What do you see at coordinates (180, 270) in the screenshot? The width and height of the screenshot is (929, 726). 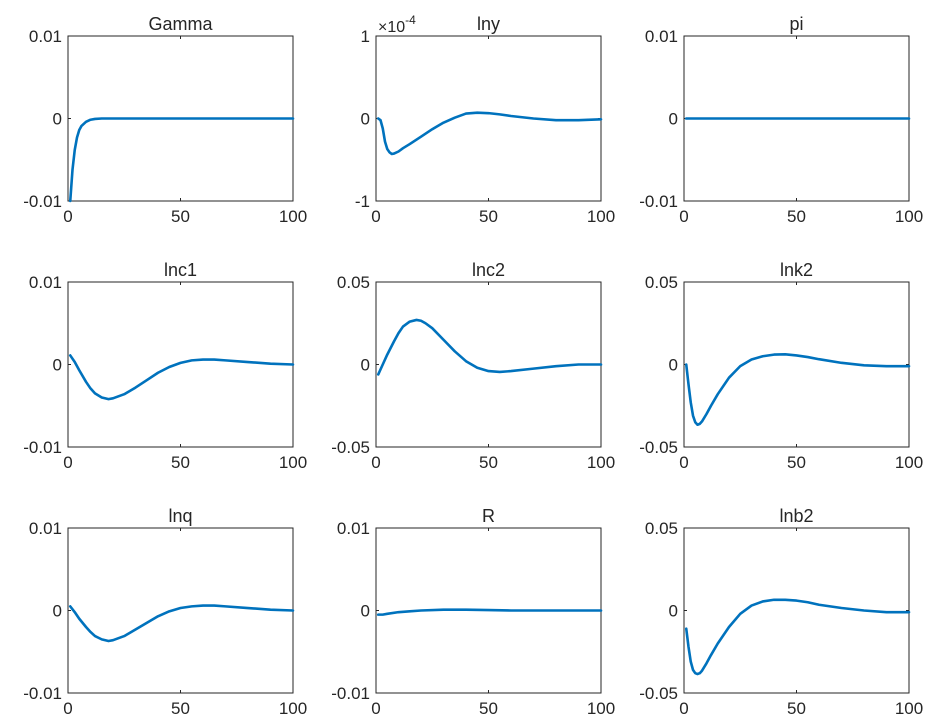 I see `subplot-title: lnc1` at bounding box center [180, 270].